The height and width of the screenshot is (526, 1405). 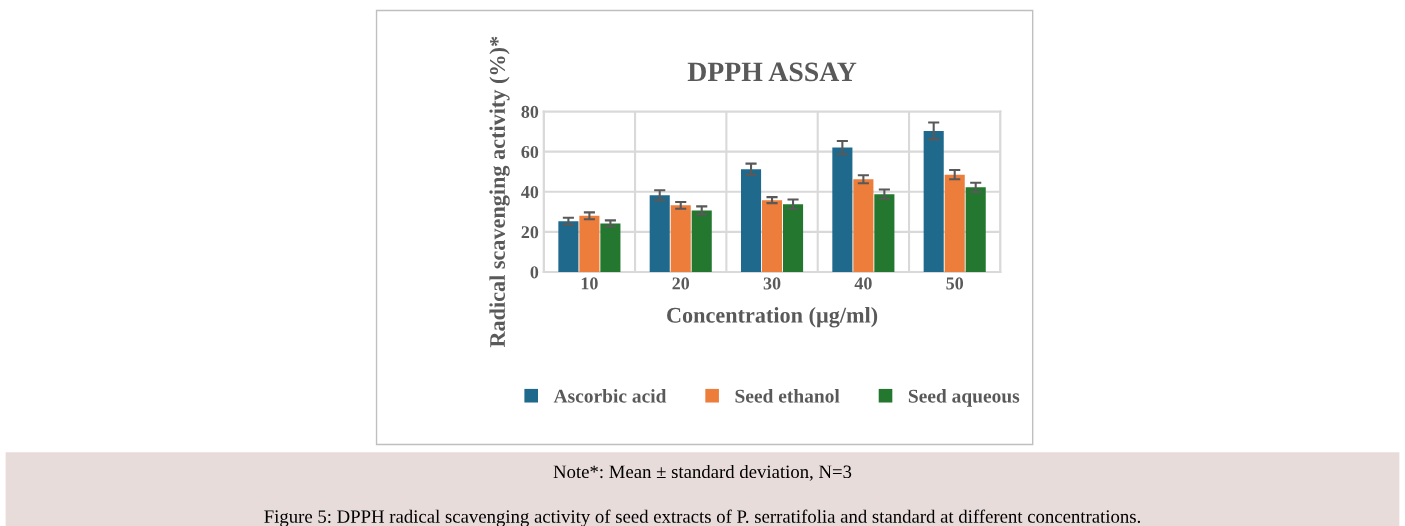 I want to click on y-tick-label: 40, so click(x=530, y=192).